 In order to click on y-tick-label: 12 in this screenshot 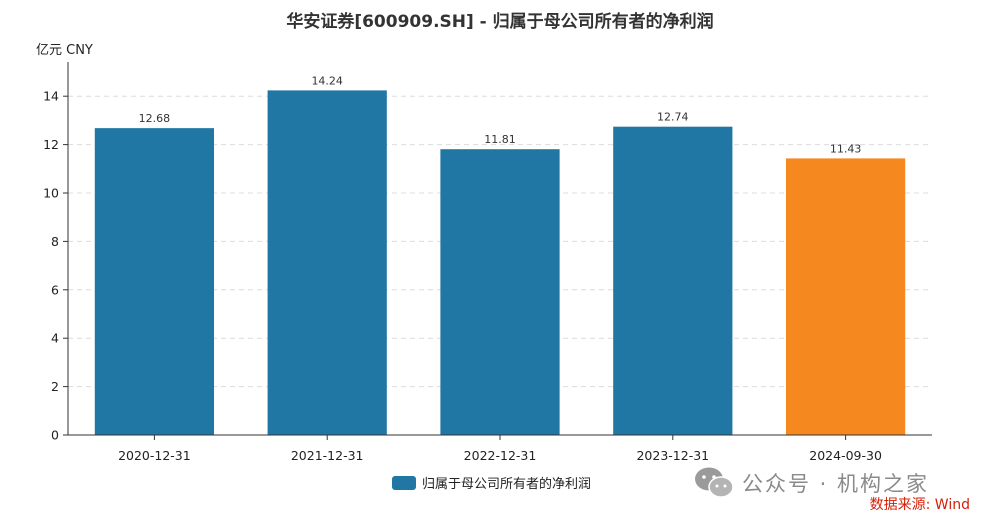, I will do `click(51, 144)`.